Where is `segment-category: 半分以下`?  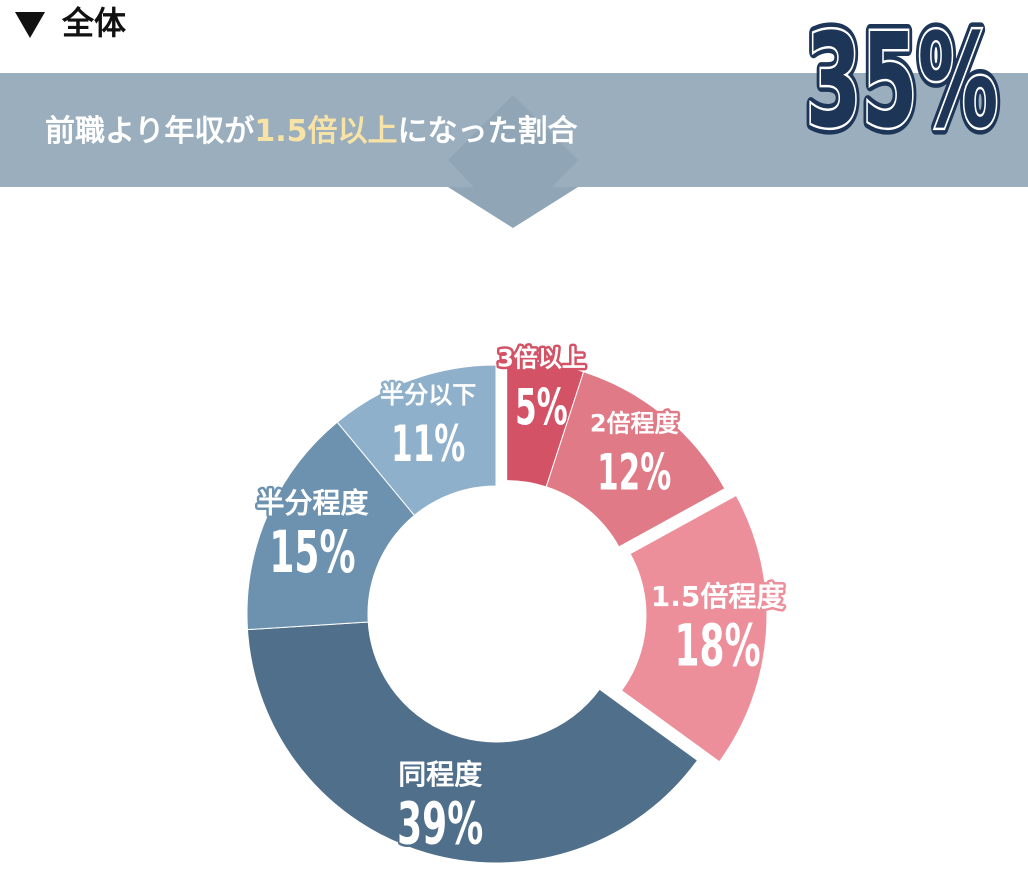 segment-category: 半分以下 is located at coordinates (428, 395).